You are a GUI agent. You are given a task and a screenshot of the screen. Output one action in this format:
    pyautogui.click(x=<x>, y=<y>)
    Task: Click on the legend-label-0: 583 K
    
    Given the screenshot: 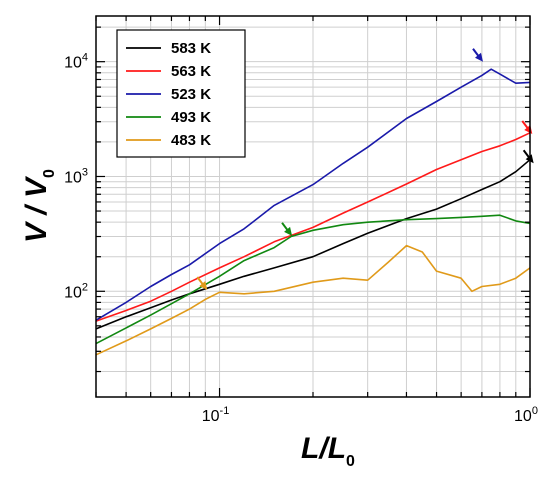 What is the action you would take?
    pyautogui.click(x=191, y=48)
    